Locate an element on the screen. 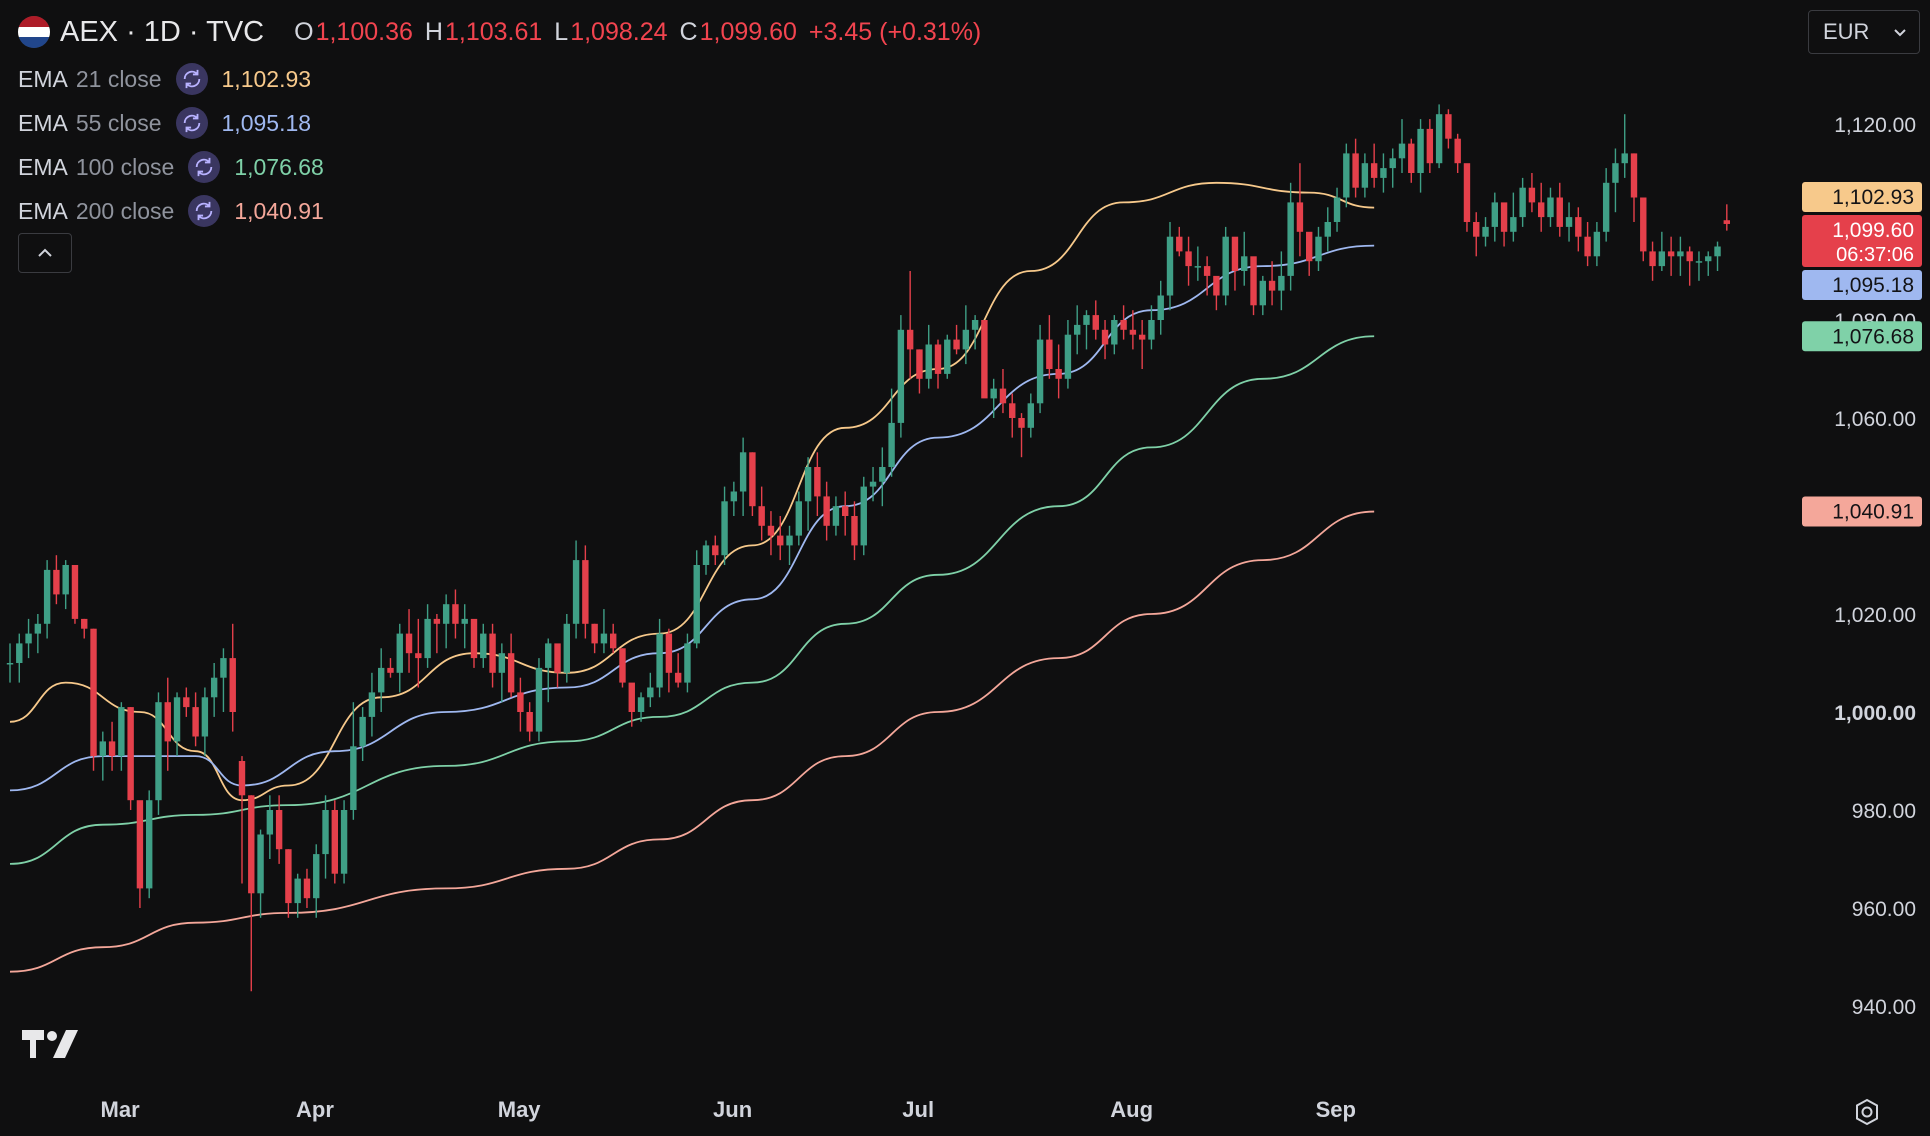 The height and width of the screenshot is (1136, 1930). legend-ema-21: EMA 21 close 1,102.93 is located at coordinates (171, 79).